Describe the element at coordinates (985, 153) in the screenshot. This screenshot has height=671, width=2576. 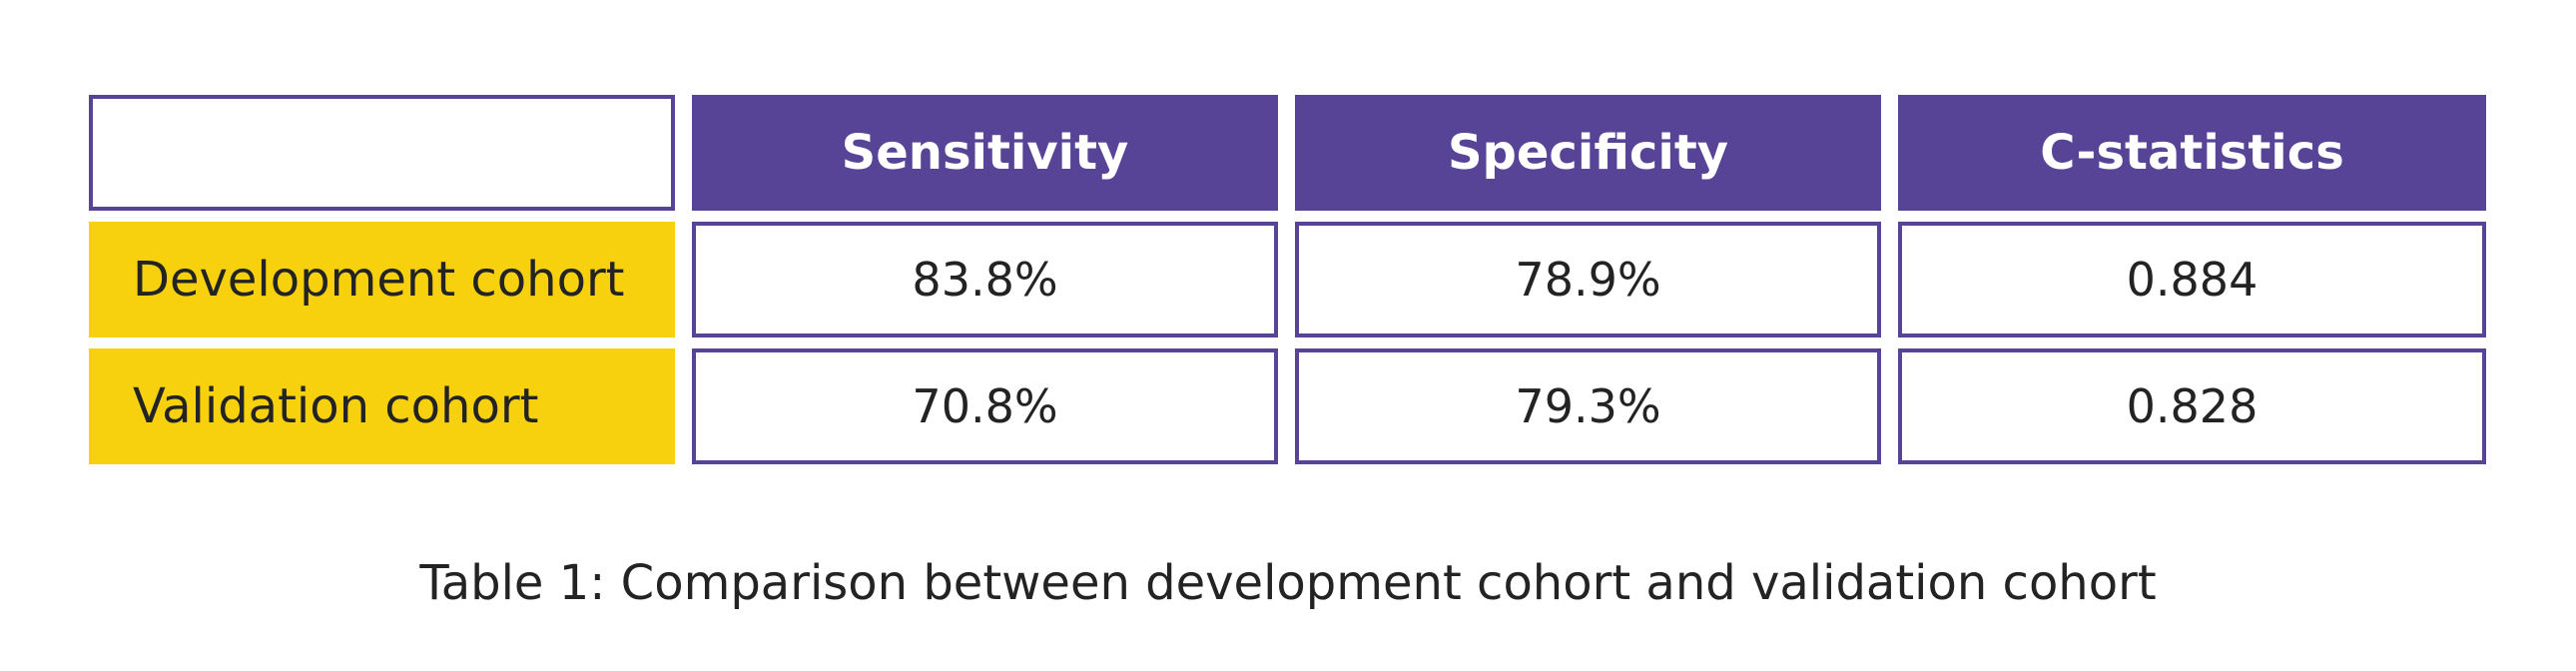
I see `column-header-sensitivity: Sensitivity` at that location.